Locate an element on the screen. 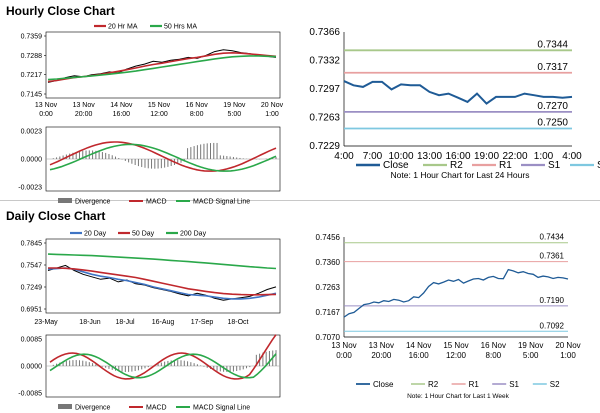 The width and height of the screenshot is (600, 413). y-tick-label: -0.0085 is located at coordinates (30, 394).